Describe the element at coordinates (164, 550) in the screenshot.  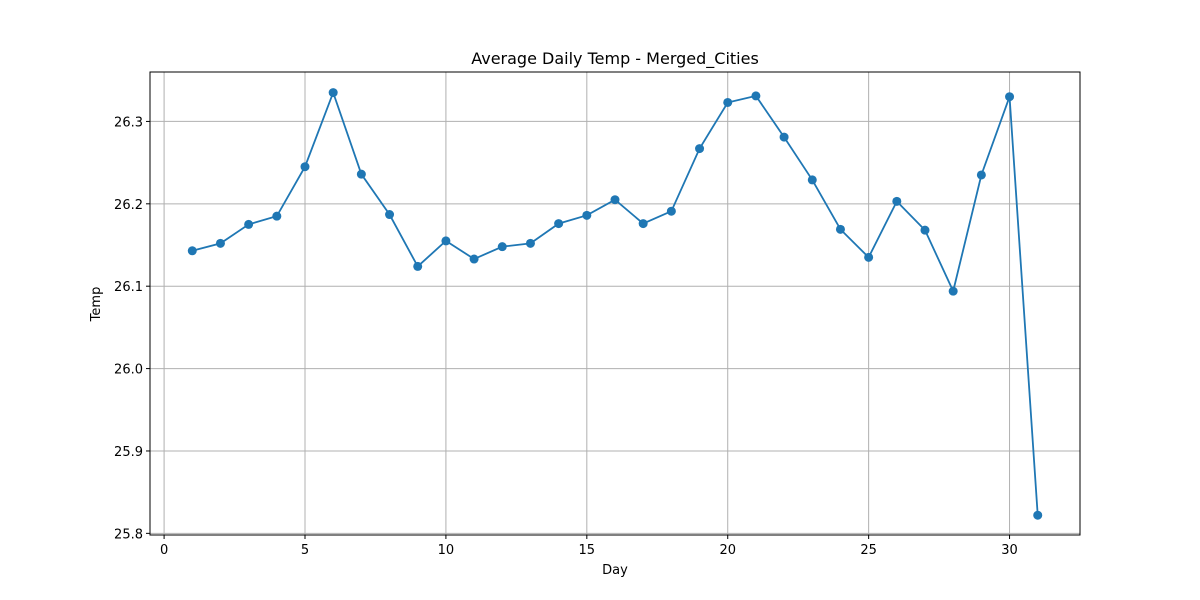
I see `x-tick-label: 0` at that location.